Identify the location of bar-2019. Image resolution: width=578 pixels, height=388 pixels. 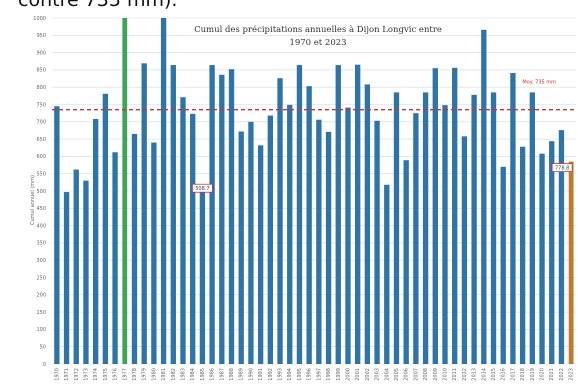
(532, 228).